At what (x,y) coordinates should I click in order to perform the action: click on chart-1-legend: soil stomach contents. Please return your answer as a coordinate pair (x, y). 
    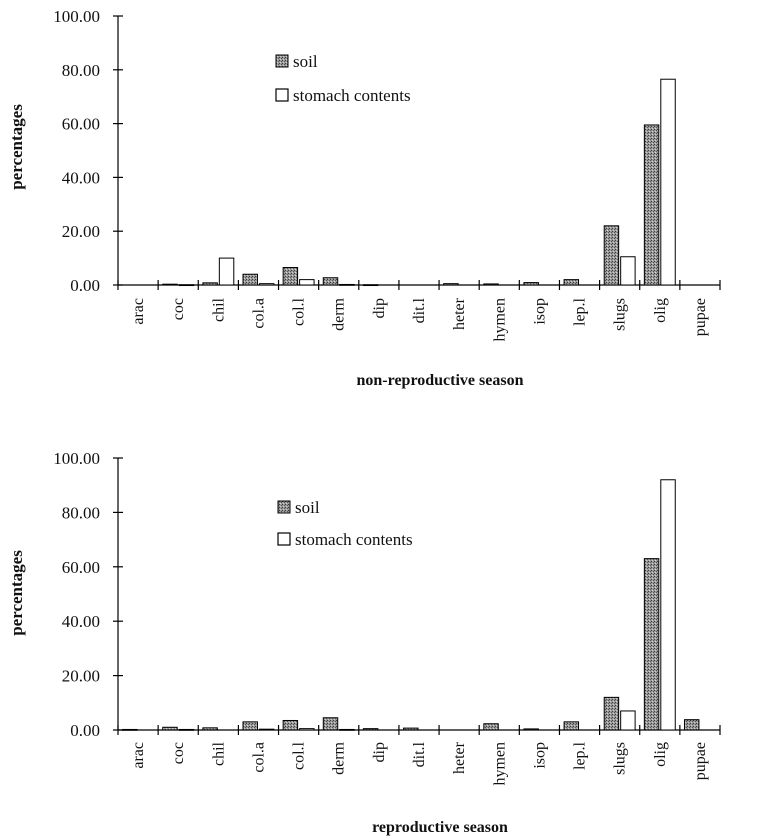
    Looking at the image, I should click on (343, 78).